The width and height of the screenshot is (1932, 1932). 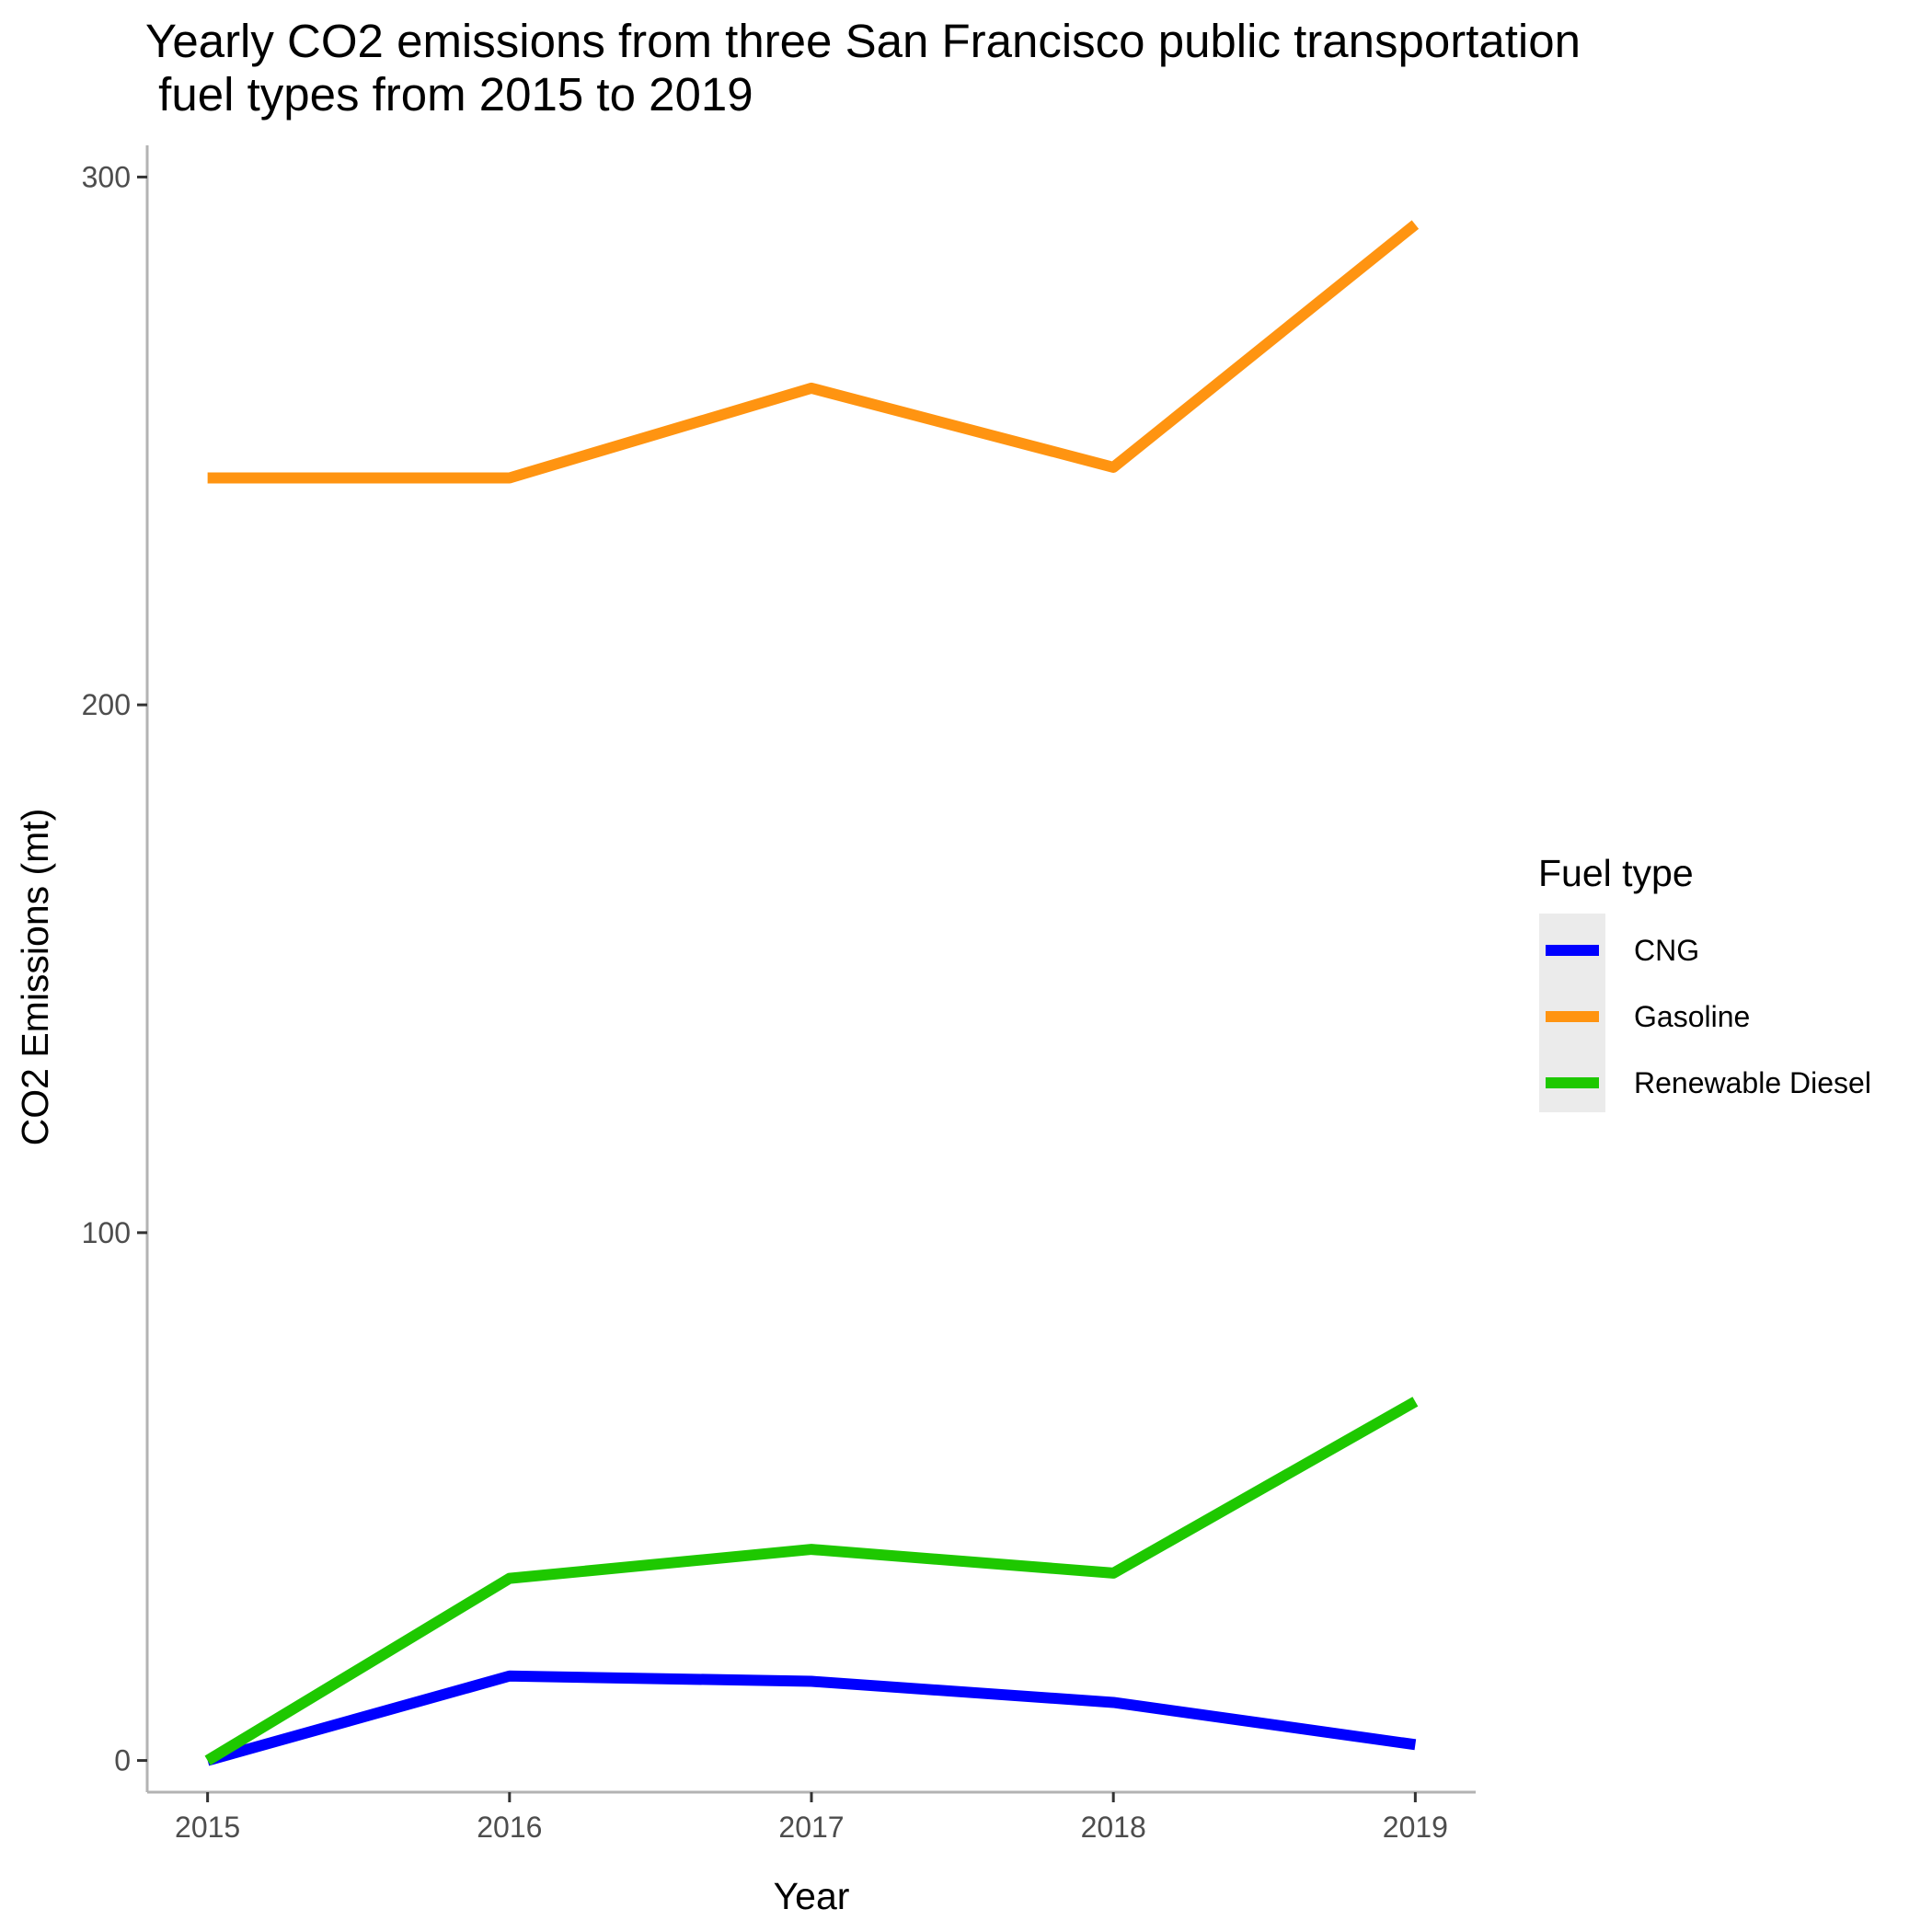 What do you see at coordinates (1666, 951) in the screenshot?
I see `legend-label-cng: CNG` at bounding box center [1666, 951].